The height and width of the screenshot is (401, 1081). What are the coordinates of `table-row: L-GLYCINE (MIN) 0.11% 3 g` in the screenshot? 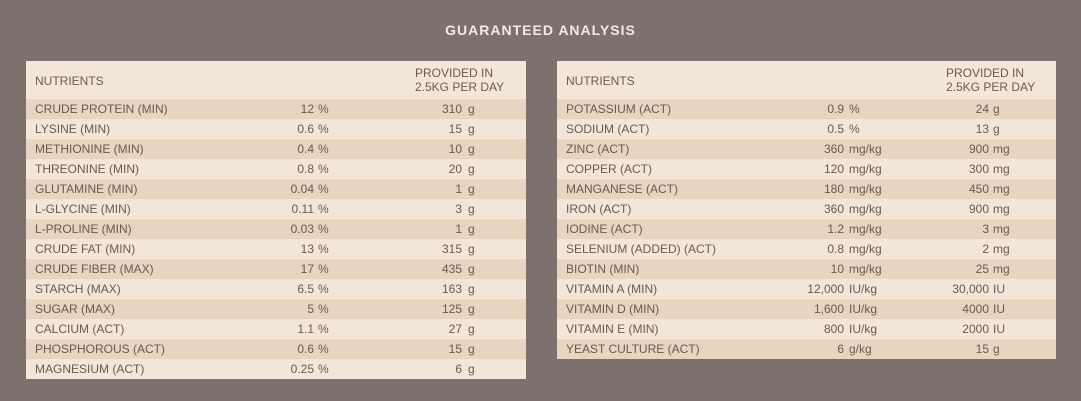 It's located at (276, 209).